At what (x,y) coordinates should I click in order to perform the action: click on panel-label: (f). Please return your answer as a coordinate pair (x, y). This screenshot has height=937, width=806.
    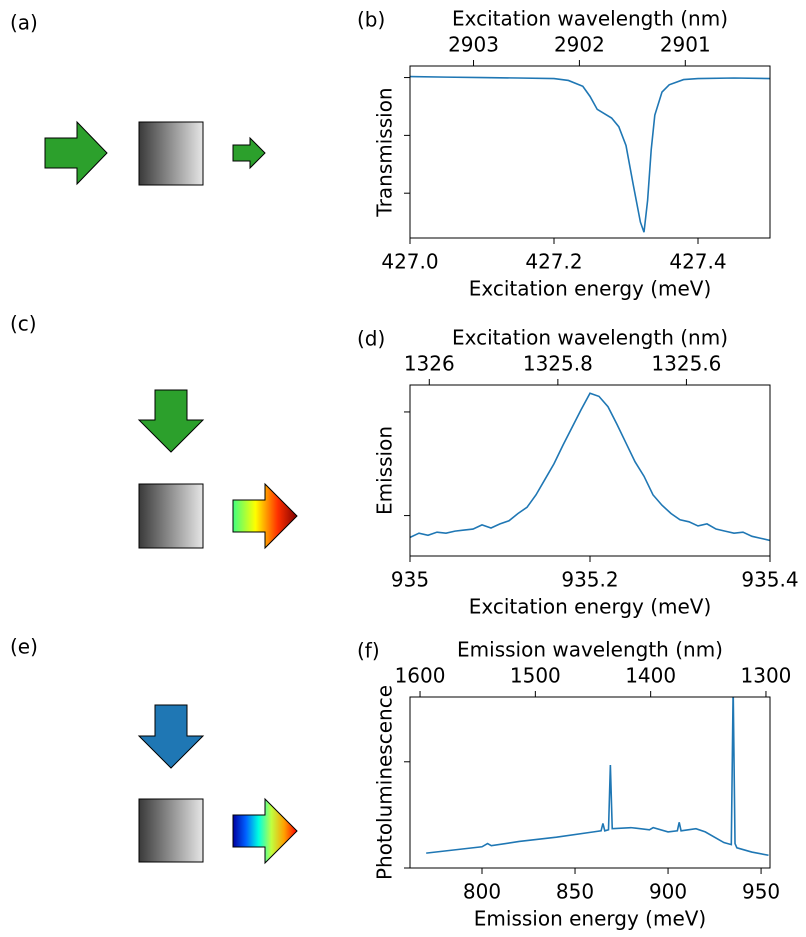
    Looking at the image, I should click on (368, 651).